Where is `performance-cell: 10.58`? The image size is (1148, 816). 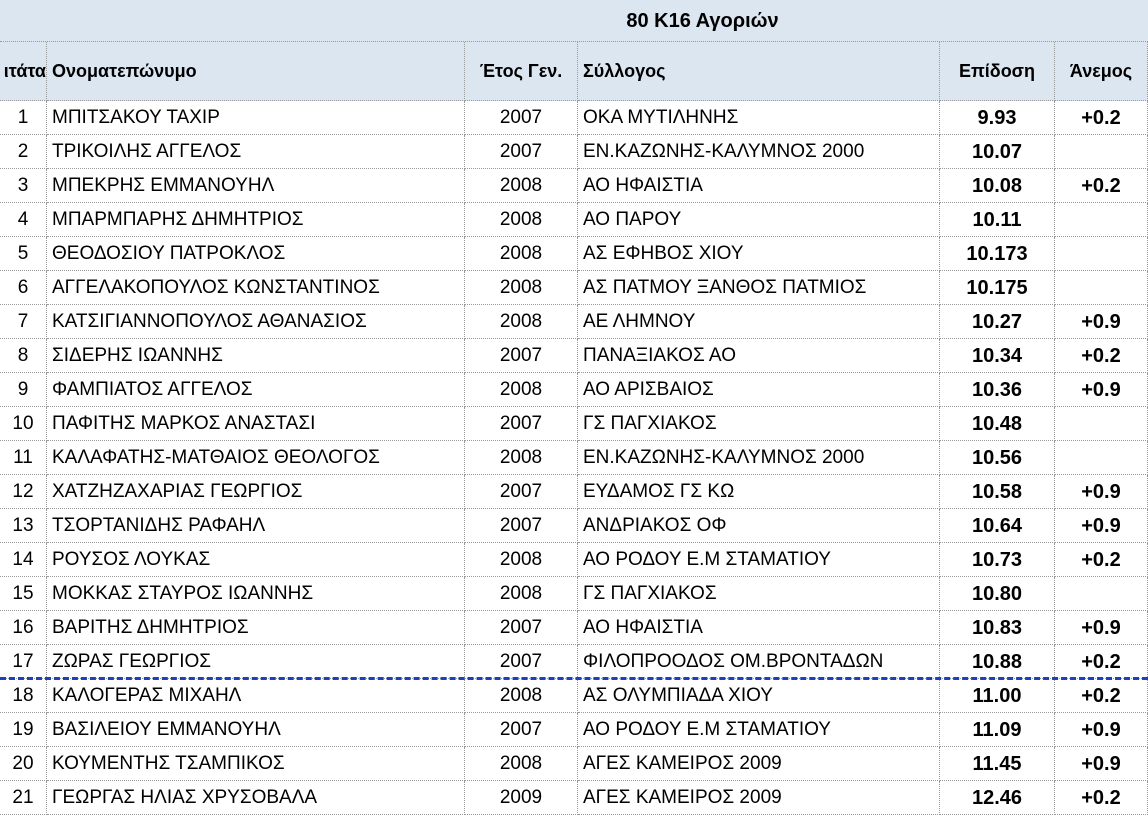
performance-cell: 10.58 is located at coordinates (997, 492).